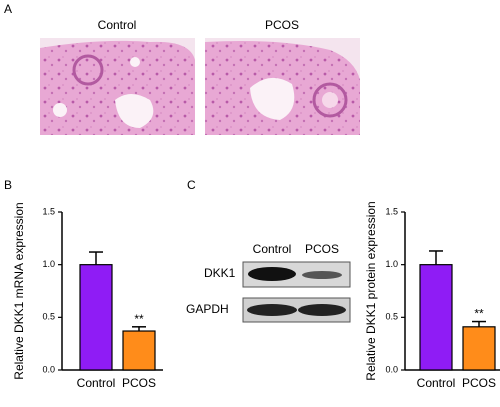  What do you see at coordinates (282, 25) in the screenshot?
I see `image-label: PCOS` at bounding box center [282, 25].